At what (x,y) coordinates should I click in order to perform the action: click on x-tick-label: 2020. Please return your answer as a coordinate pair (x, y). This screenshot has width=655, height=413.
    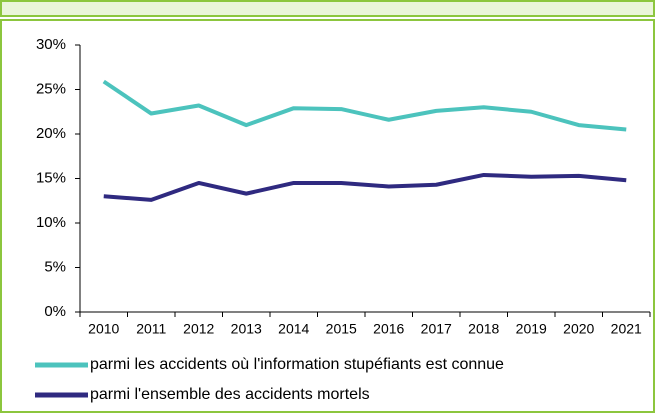
    Looking at the image, I should click on (578, 329).